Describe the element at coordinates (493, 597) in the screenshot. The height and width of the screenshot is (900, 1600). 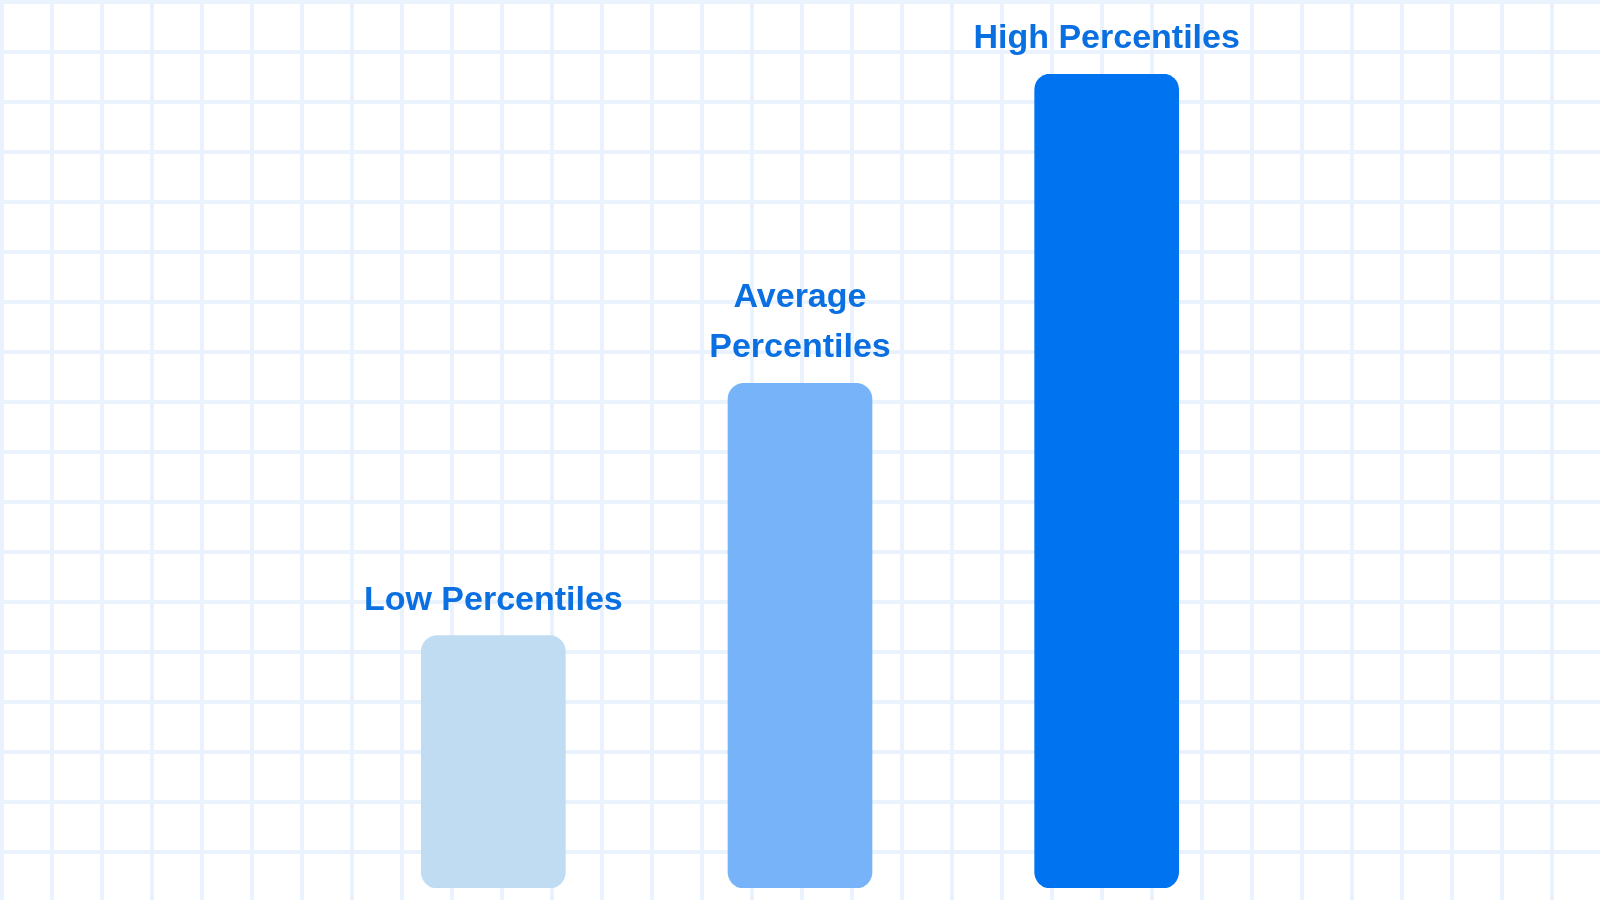
I see `x-tick-label: Low Percentiles` at that location.